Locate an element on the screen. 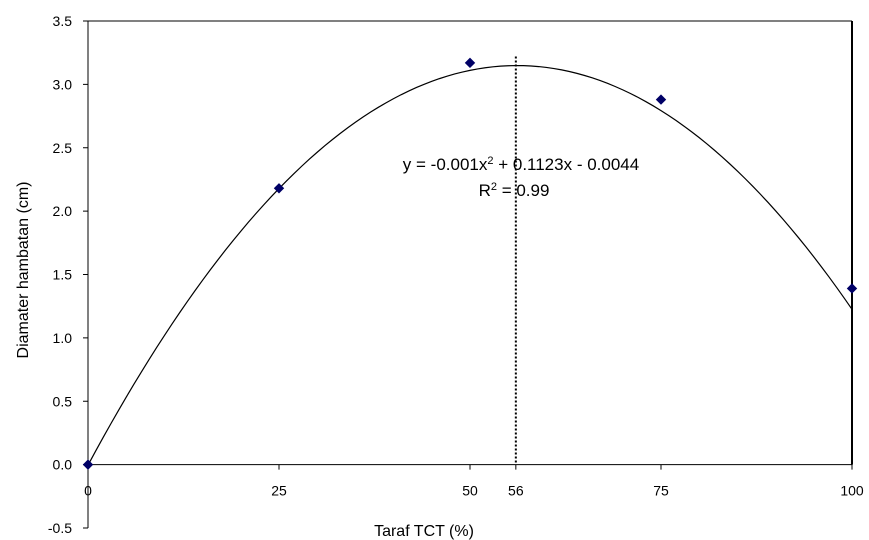 This screenshot has width=869, height=540. y-tick-label: -0.5 is located at coordinates (60, 528).